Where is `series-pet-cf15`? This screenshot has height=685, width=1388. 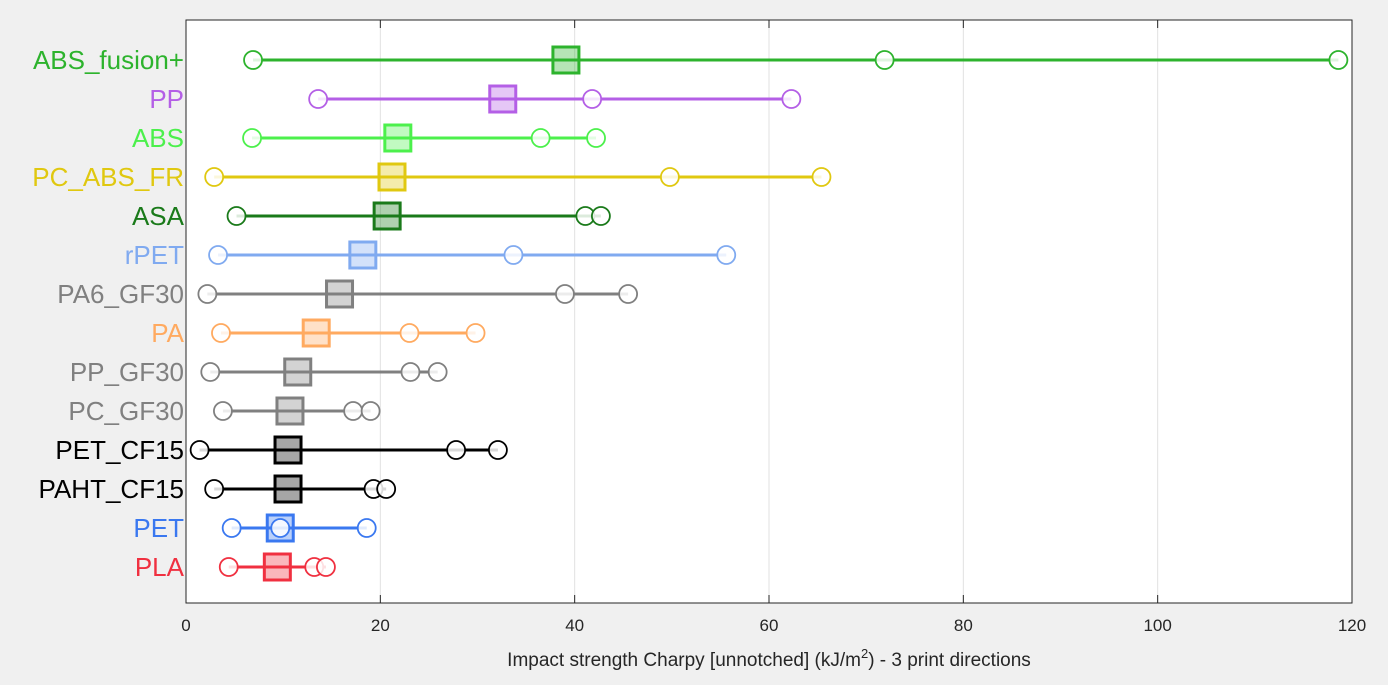
series-pet-cf15 is located at coordinates (348, 450).